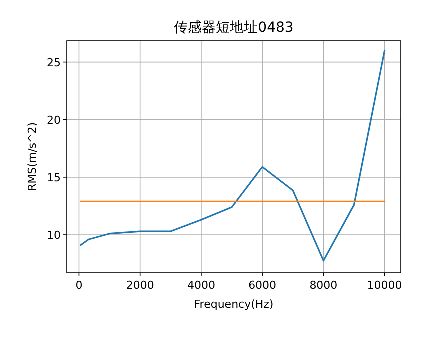 This screenshot has width=444, height=341. What do you see at coordinates (54, 235) in the screenshot?
I see `y-tick-label: 10` at bounding box center [54, 235].